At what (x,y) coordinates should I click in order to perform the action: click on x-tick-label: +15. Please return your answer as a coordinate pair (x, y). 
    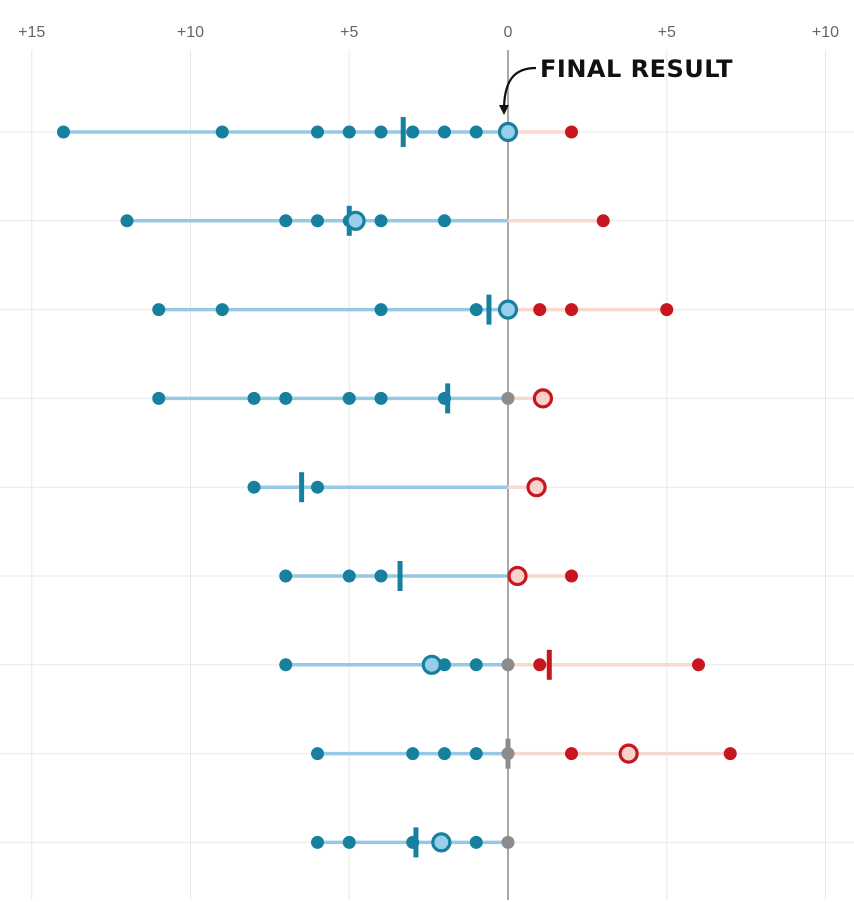
    Looking at the image, I should click on (31, 32).